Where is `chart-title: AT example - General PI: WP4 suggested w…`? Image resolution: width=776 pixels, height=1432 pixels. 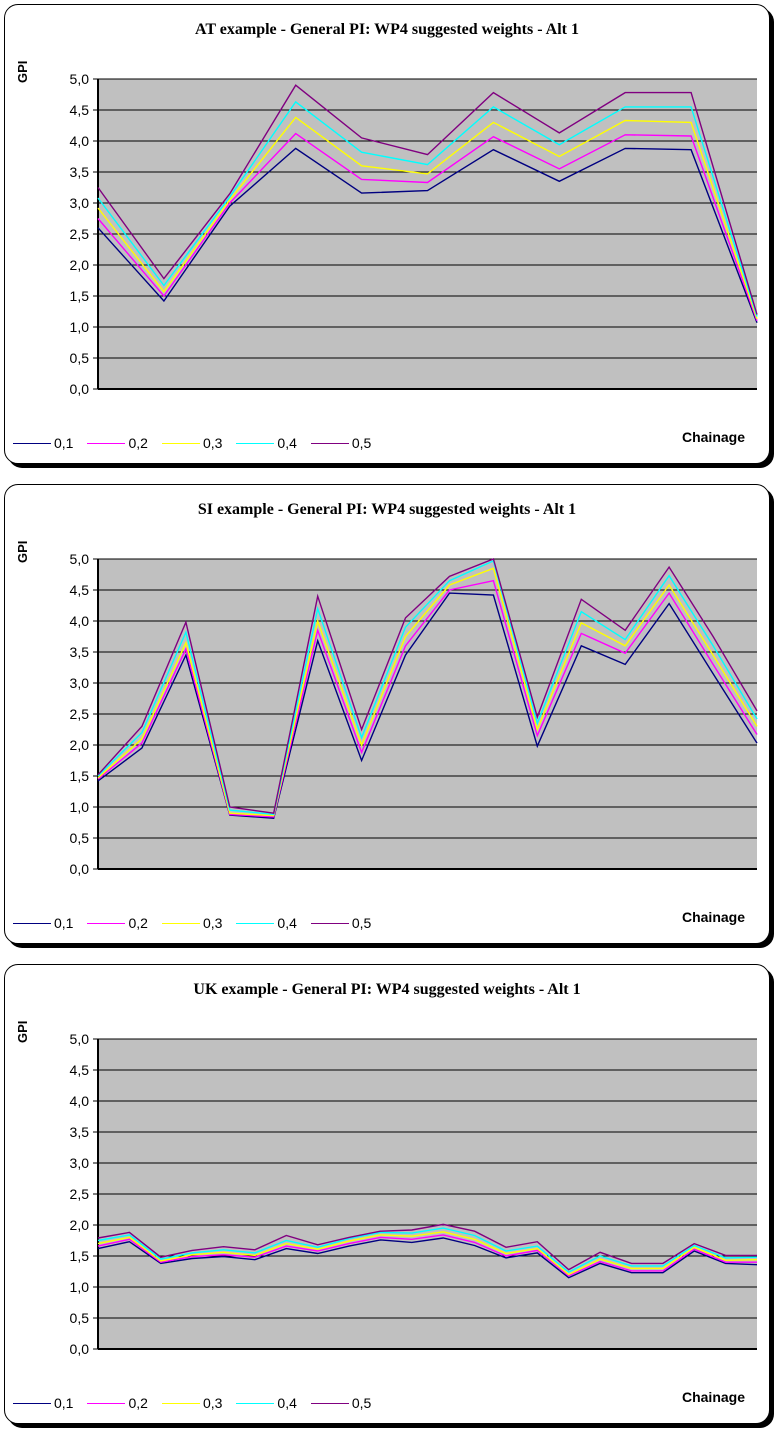
chart-title: AT example - General PI: WP4 suggested w… is located at coordinates (387, 29).